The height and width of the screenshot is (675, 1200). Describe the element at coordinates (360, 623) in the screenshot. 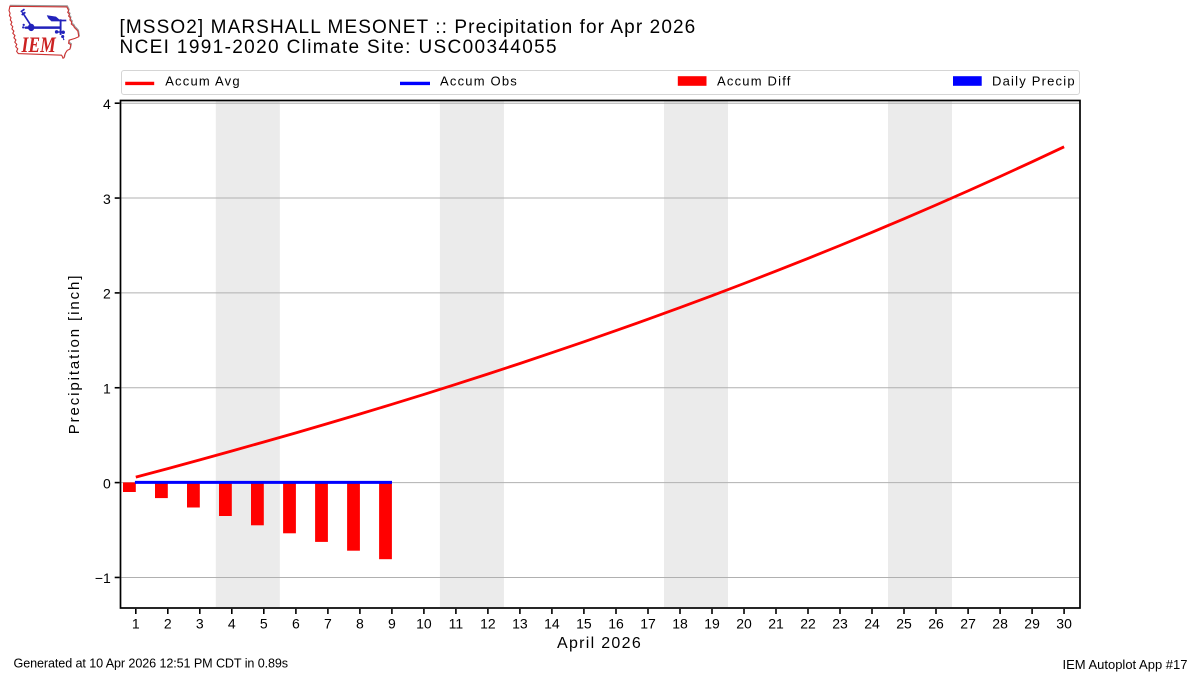

I see `svg-text: 8` at that location.